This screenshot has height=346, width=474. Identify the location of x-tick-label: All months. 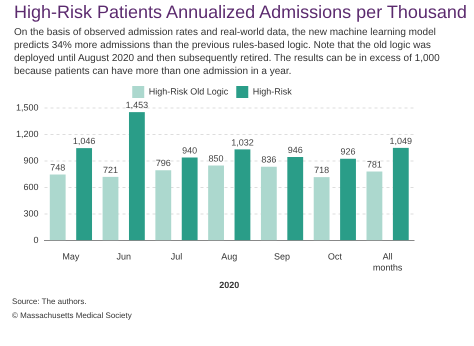
(387, 261).